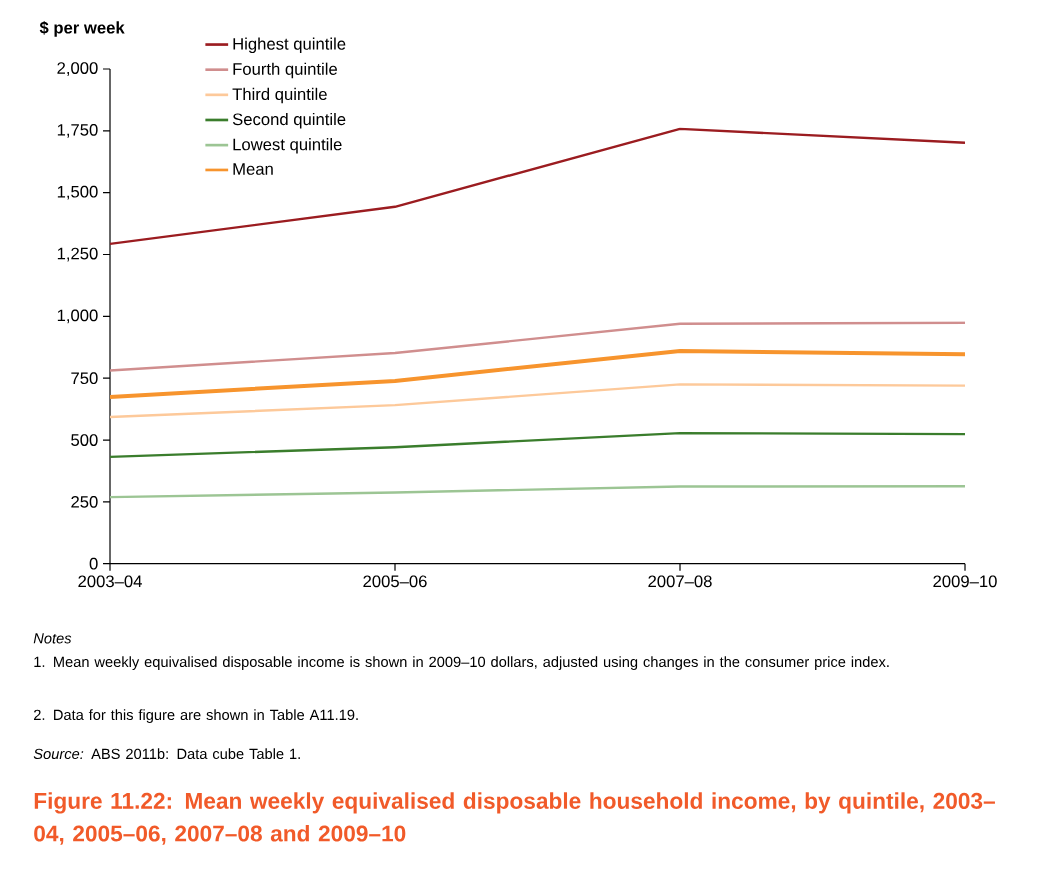 The height and width of the screenshot is (877, 1042). What do you see at coordinates (166, 754) in the screenshot?
I see `text: Source: ABS 2011b: Data cube Table 1.` at bounding box center [166, 754].